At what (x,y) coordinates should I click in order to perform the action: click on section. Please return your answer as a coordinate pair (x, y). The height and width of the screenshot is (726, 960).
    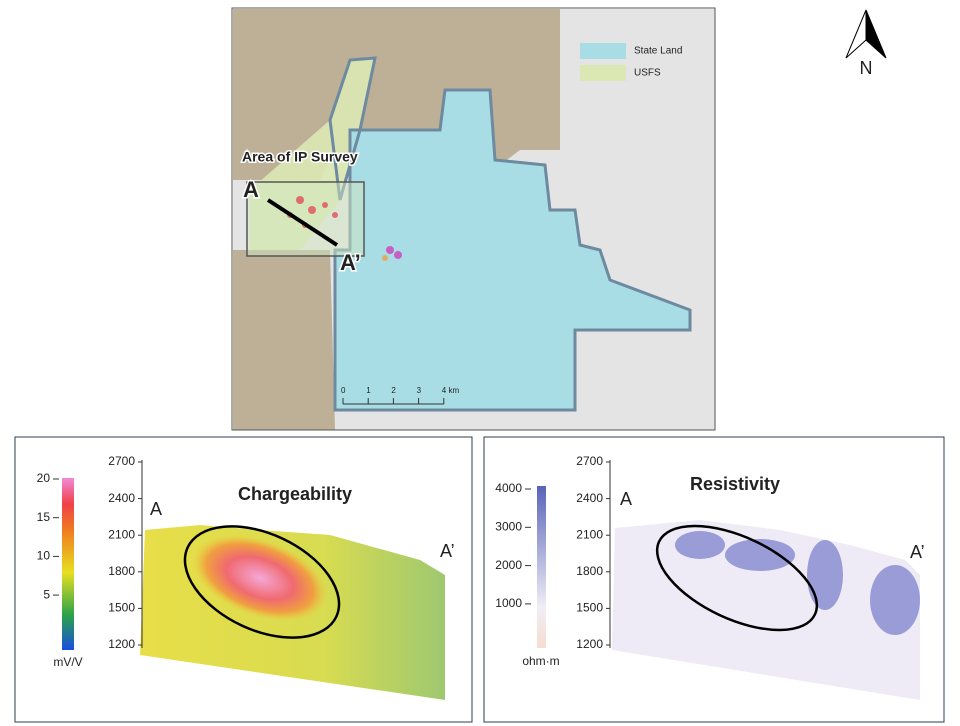
    Looking at the image, I should click on (766, 610).